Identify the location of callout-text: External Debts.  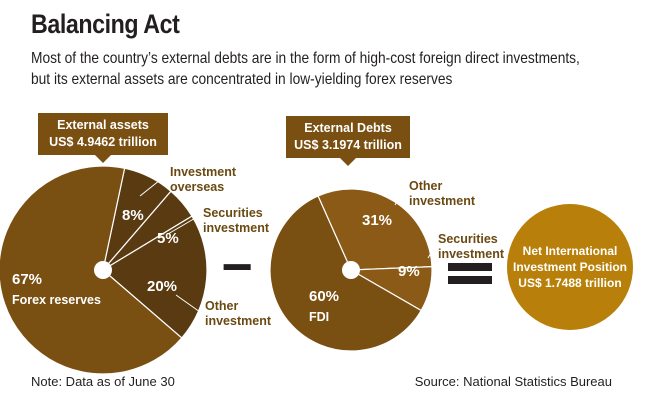
(348, 128).